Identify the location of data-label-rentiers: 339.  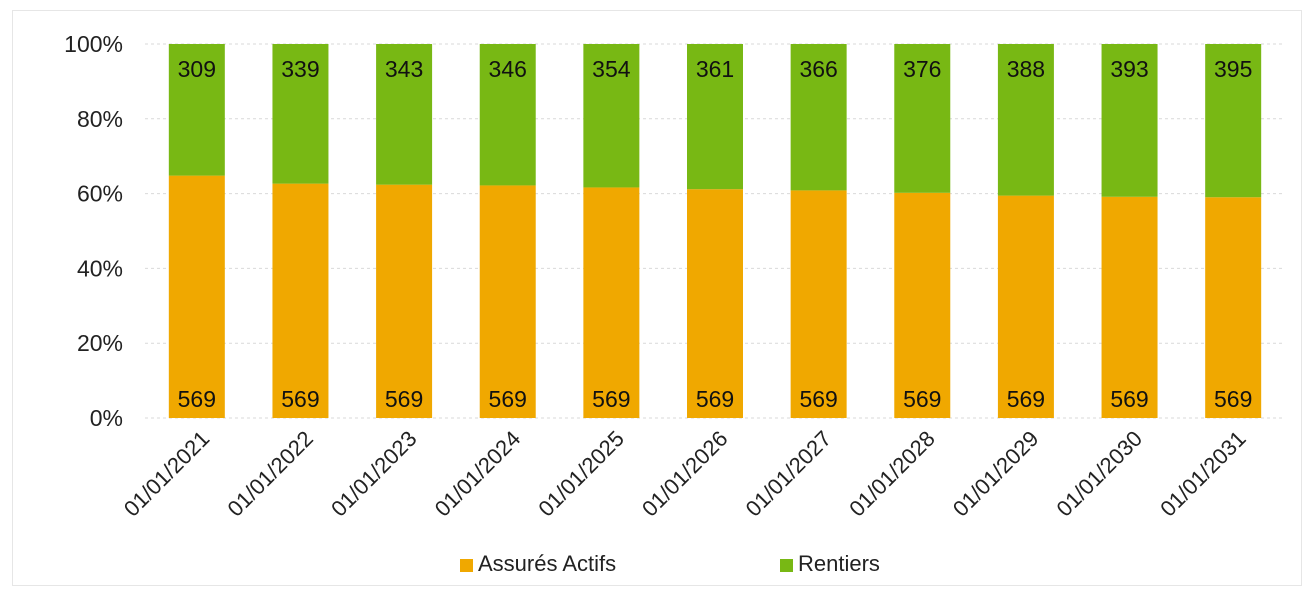
(300, 69).